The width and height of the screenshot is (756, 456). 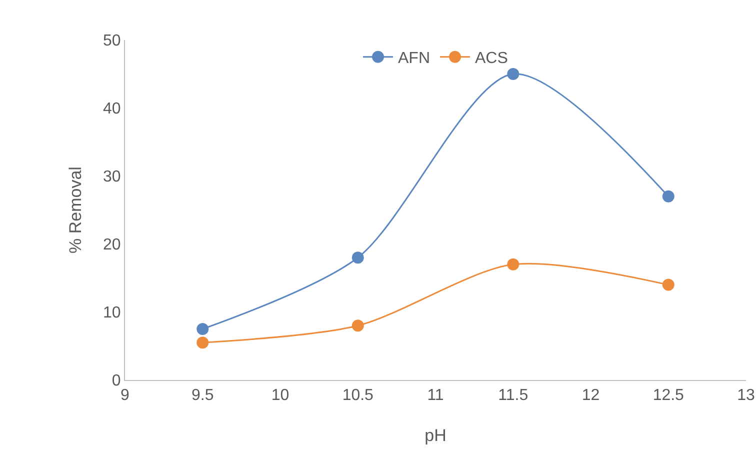 What do you see at coordinates (435, 395) in the screenshot?
I see `x-tick-label: 11` at bounding box center [435, 395].